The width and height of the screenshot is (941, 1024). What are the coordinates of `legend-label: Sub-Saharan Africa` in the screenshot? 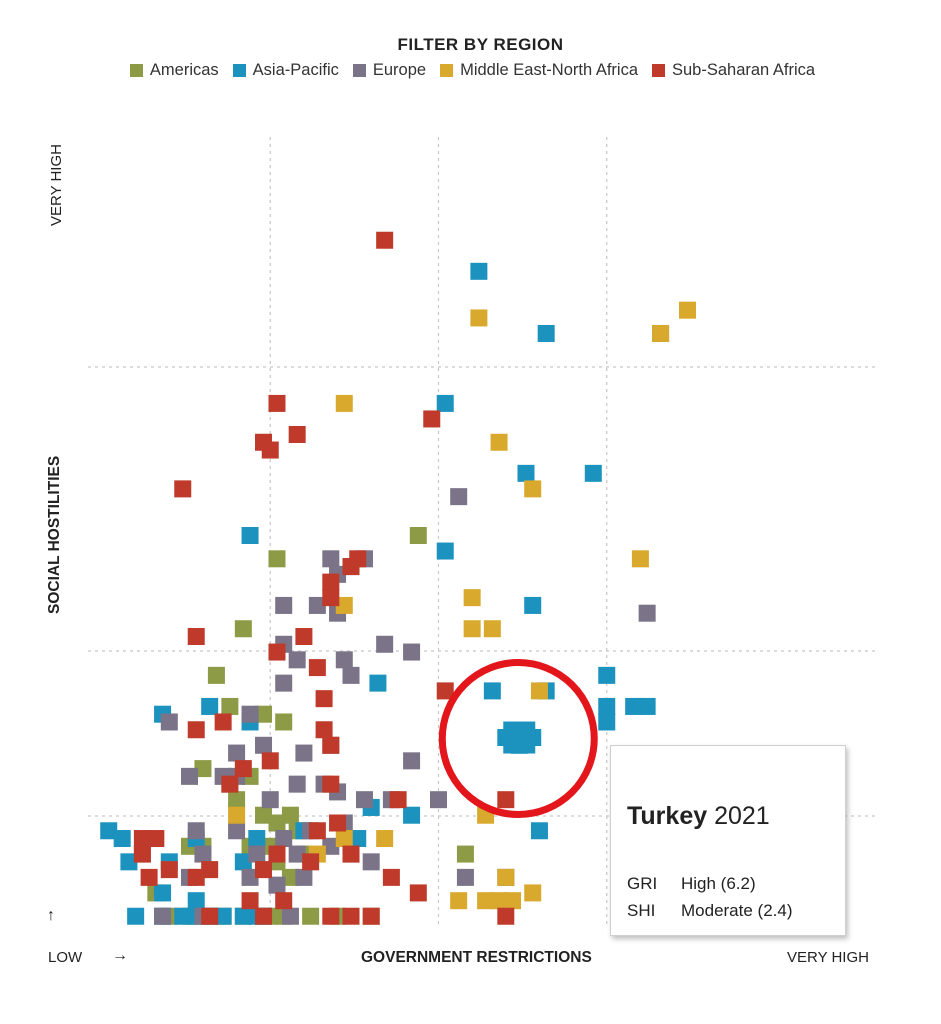 It's located at (744, 70).